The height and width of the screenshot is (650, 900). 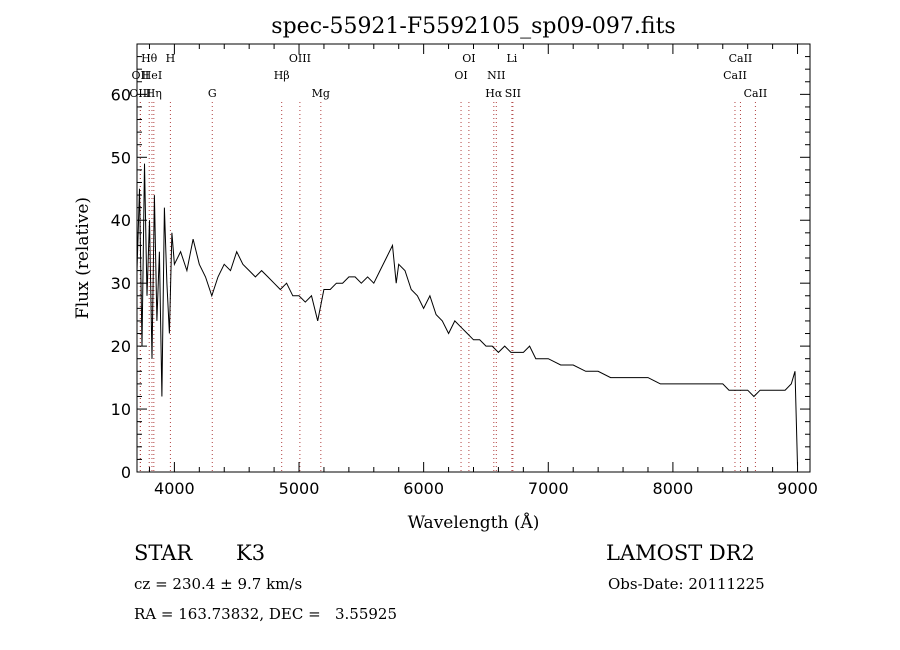 I want to click on line-label: OII, so click(x=141, y=75).